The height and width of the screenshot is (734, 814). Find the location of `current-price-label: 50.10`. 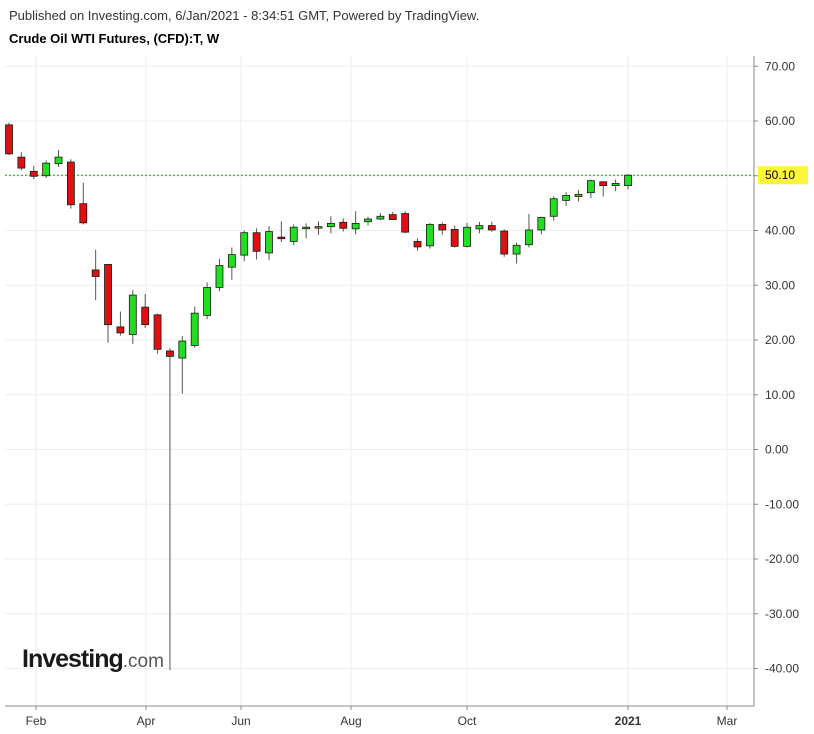

current-price-label: 50.10 is located at coordinates (780, 175).